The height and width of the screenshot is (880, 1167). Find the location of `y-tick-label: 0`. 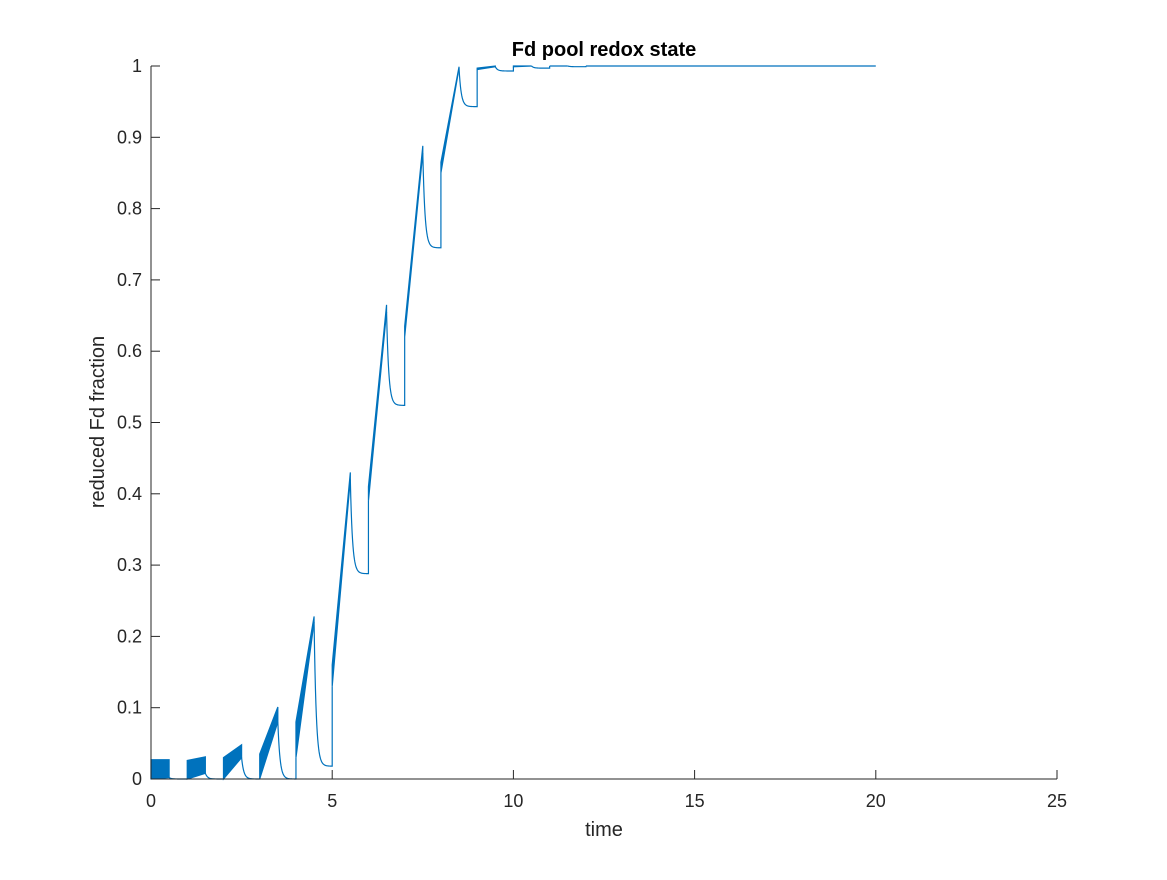

y-tick-label: 0 is located at coordinates (137, 779).